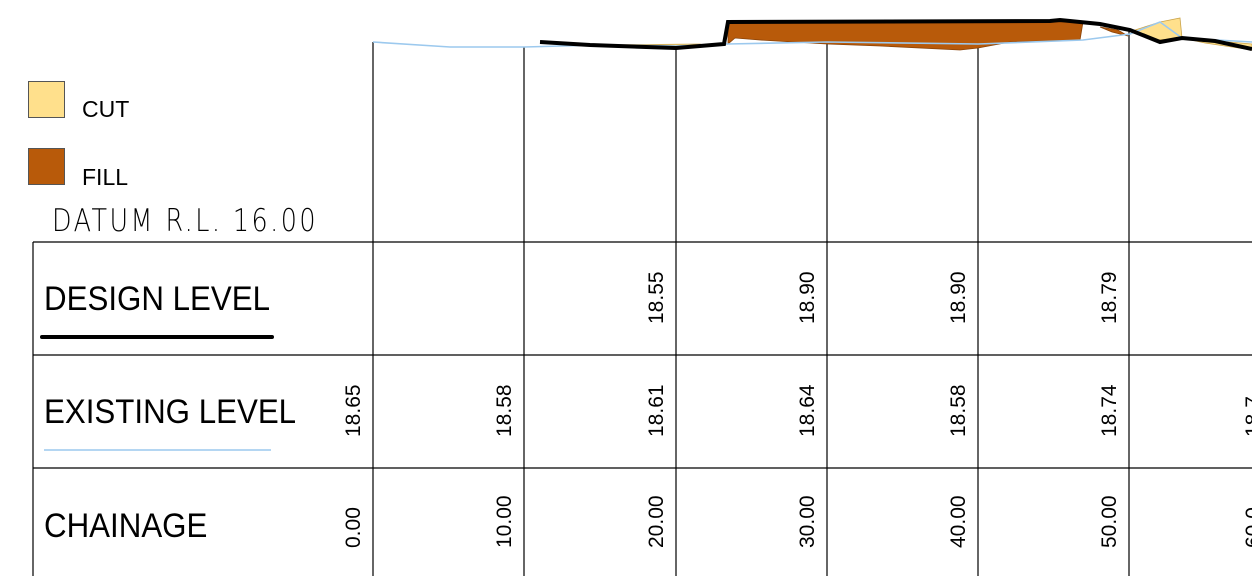 The image size is (1252, 576). I want to click on chainage-value: 20.00, so click(656, 521).